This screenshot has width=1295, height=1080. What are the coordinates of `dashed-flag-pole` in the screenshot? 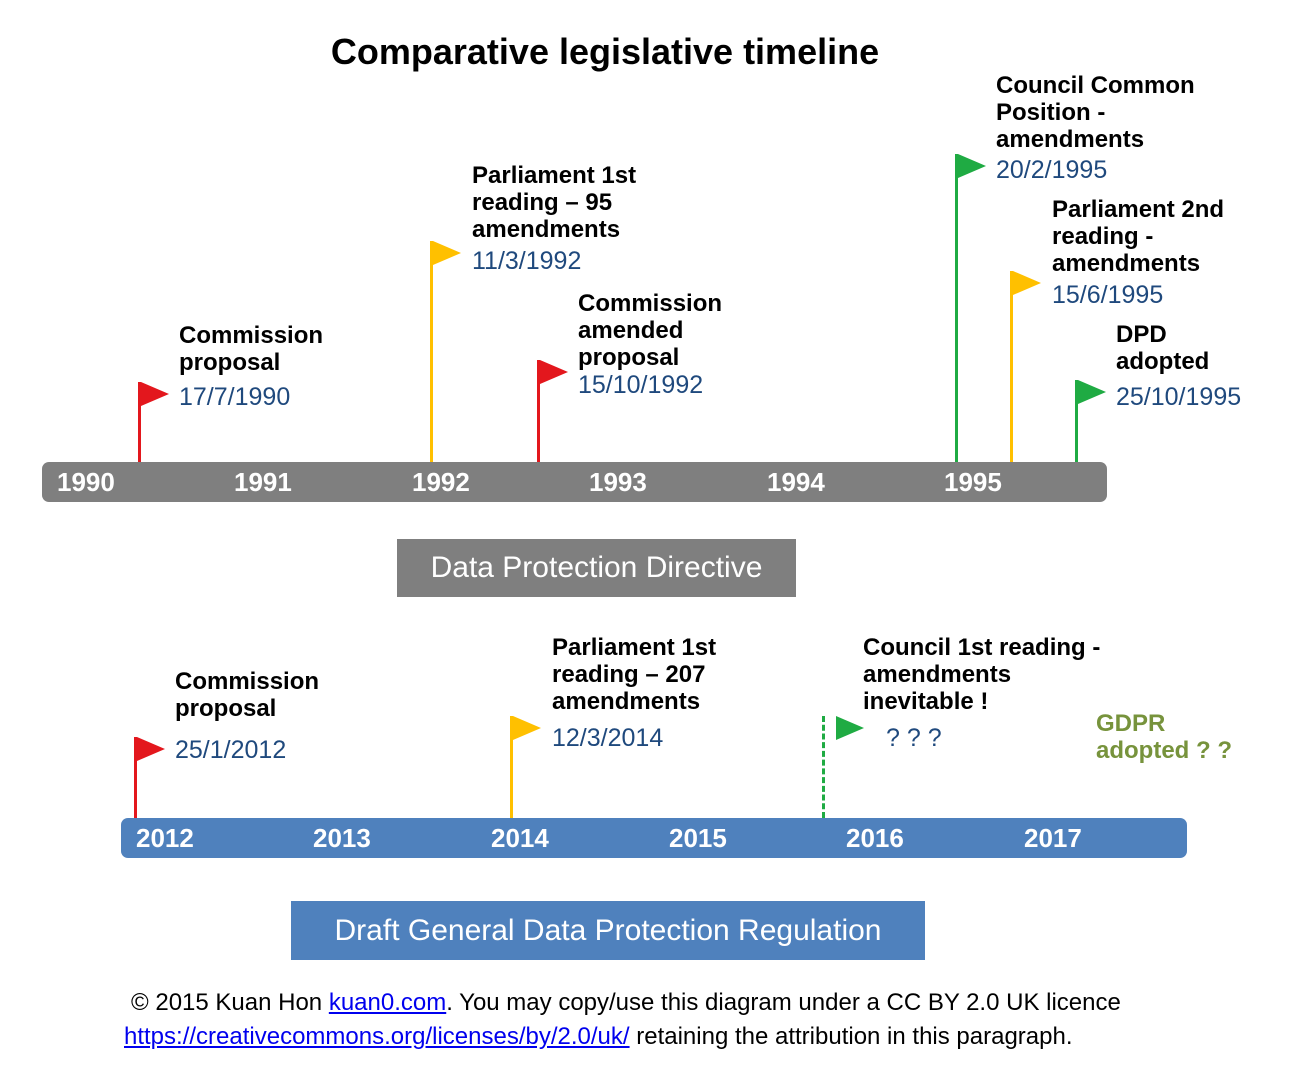 It's located at (823, 767).